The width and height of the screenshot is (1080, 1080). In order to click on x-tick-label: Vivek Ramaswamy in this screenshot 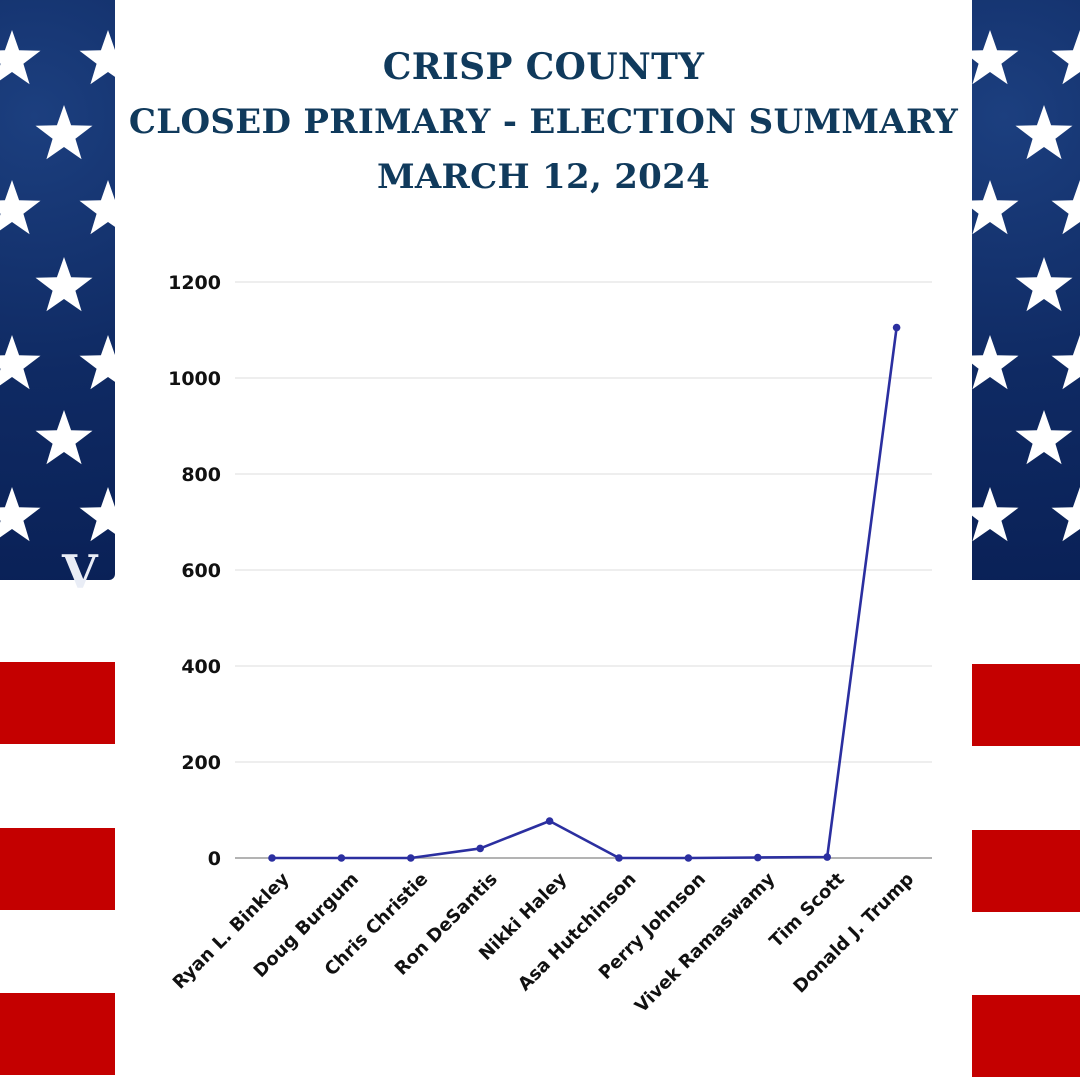, I will do `click(705, 943)`.